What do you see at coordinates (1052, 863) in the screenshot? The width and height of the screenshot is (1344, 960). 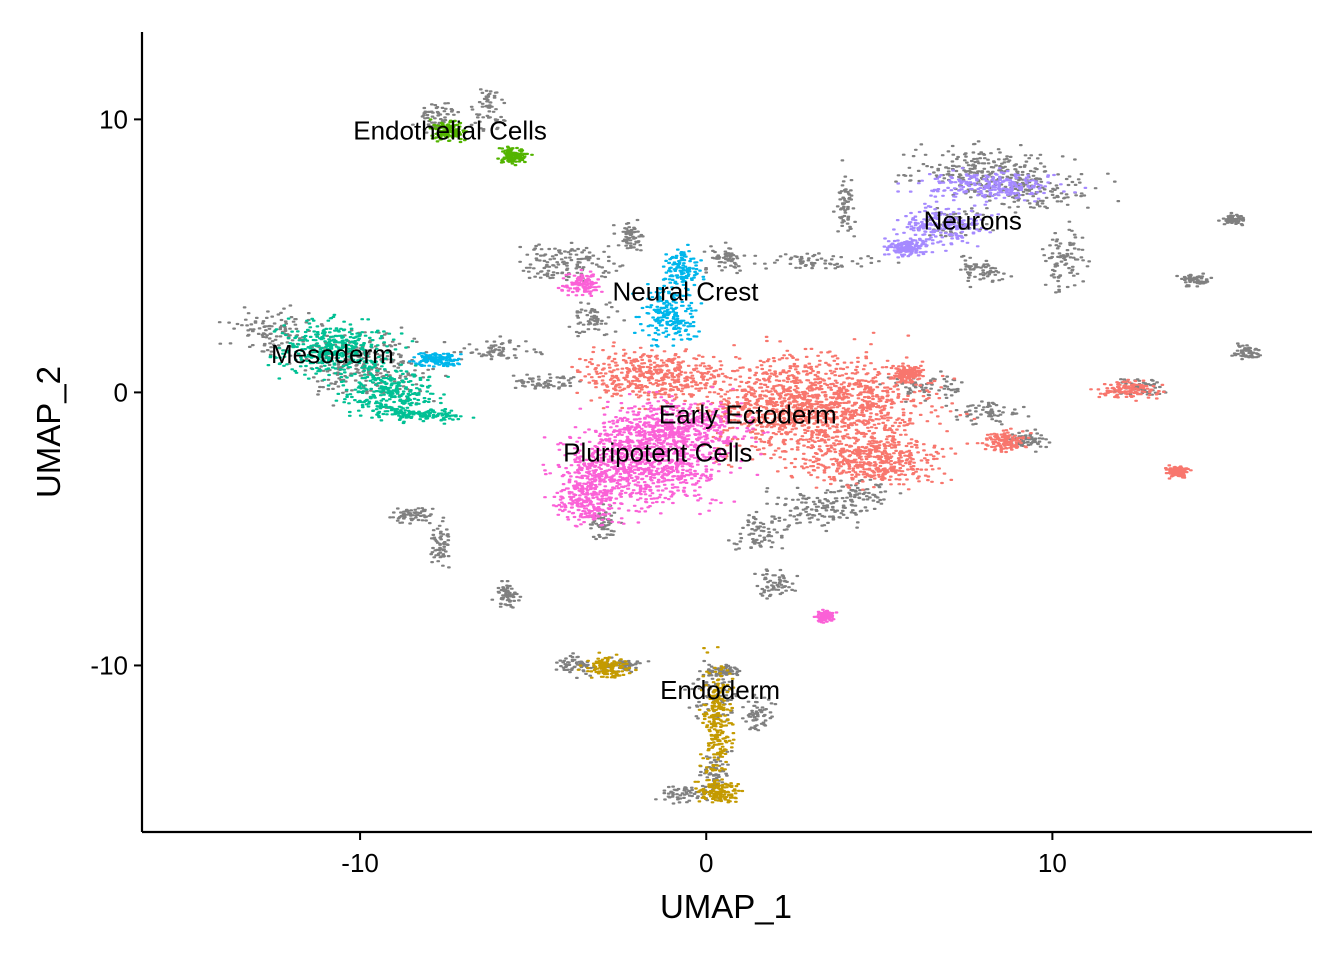 I see `x-tick-label: 10` at bounding box center [1052, 863].